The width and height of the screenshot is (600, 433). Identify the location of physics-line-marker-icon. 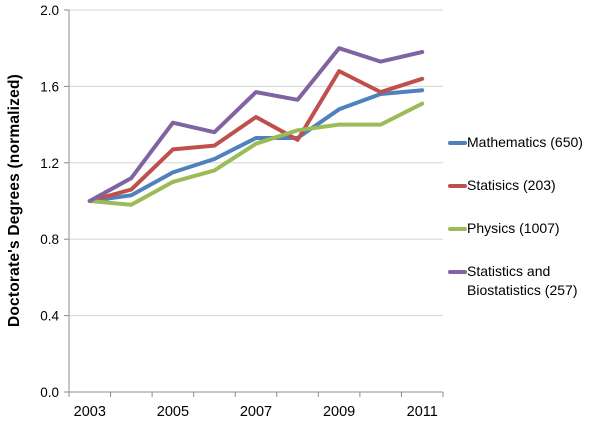
(457, 229).